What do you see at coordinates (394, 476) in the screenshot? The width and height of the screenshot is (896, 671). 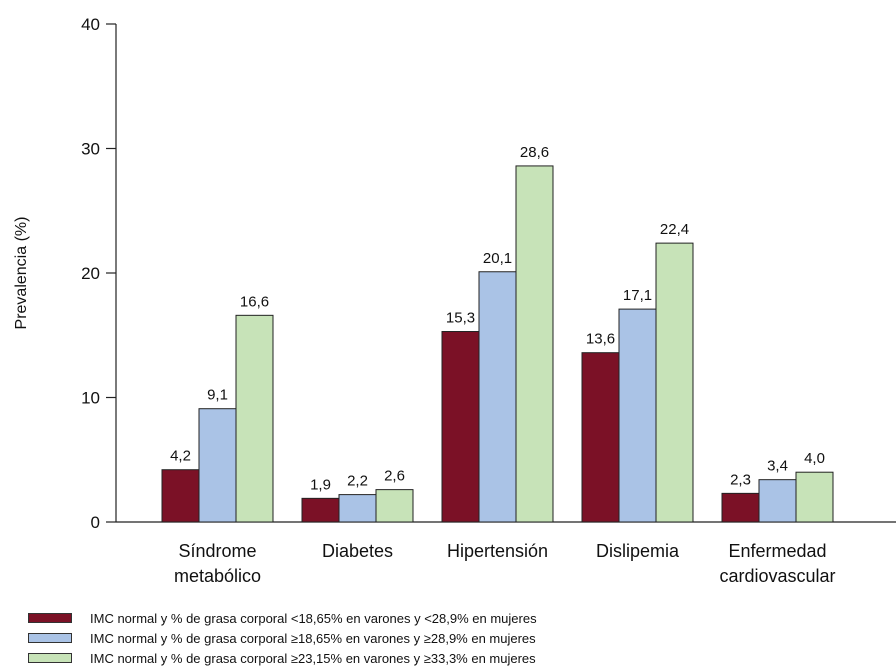 I see `bar-value-label: 2,6` at bounding box center [394, 476].